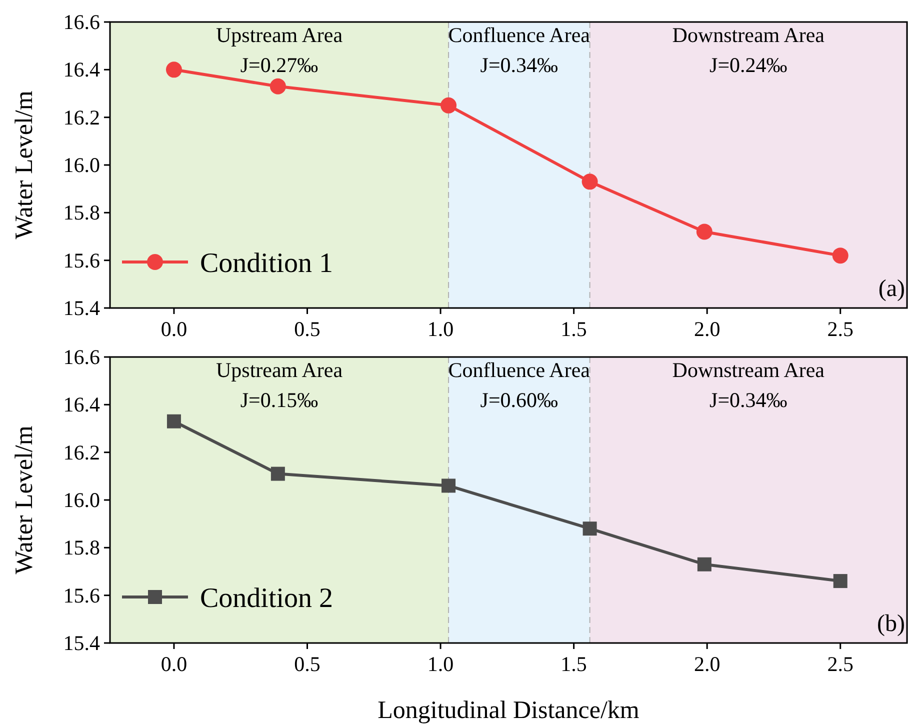 The width and height of the screenshot is (908, 727). What do you see at coordinates (519, 385) in the screenshot?
I see `band-label: Confluence Area J=0.60‰` at bounding box center [519, 385].